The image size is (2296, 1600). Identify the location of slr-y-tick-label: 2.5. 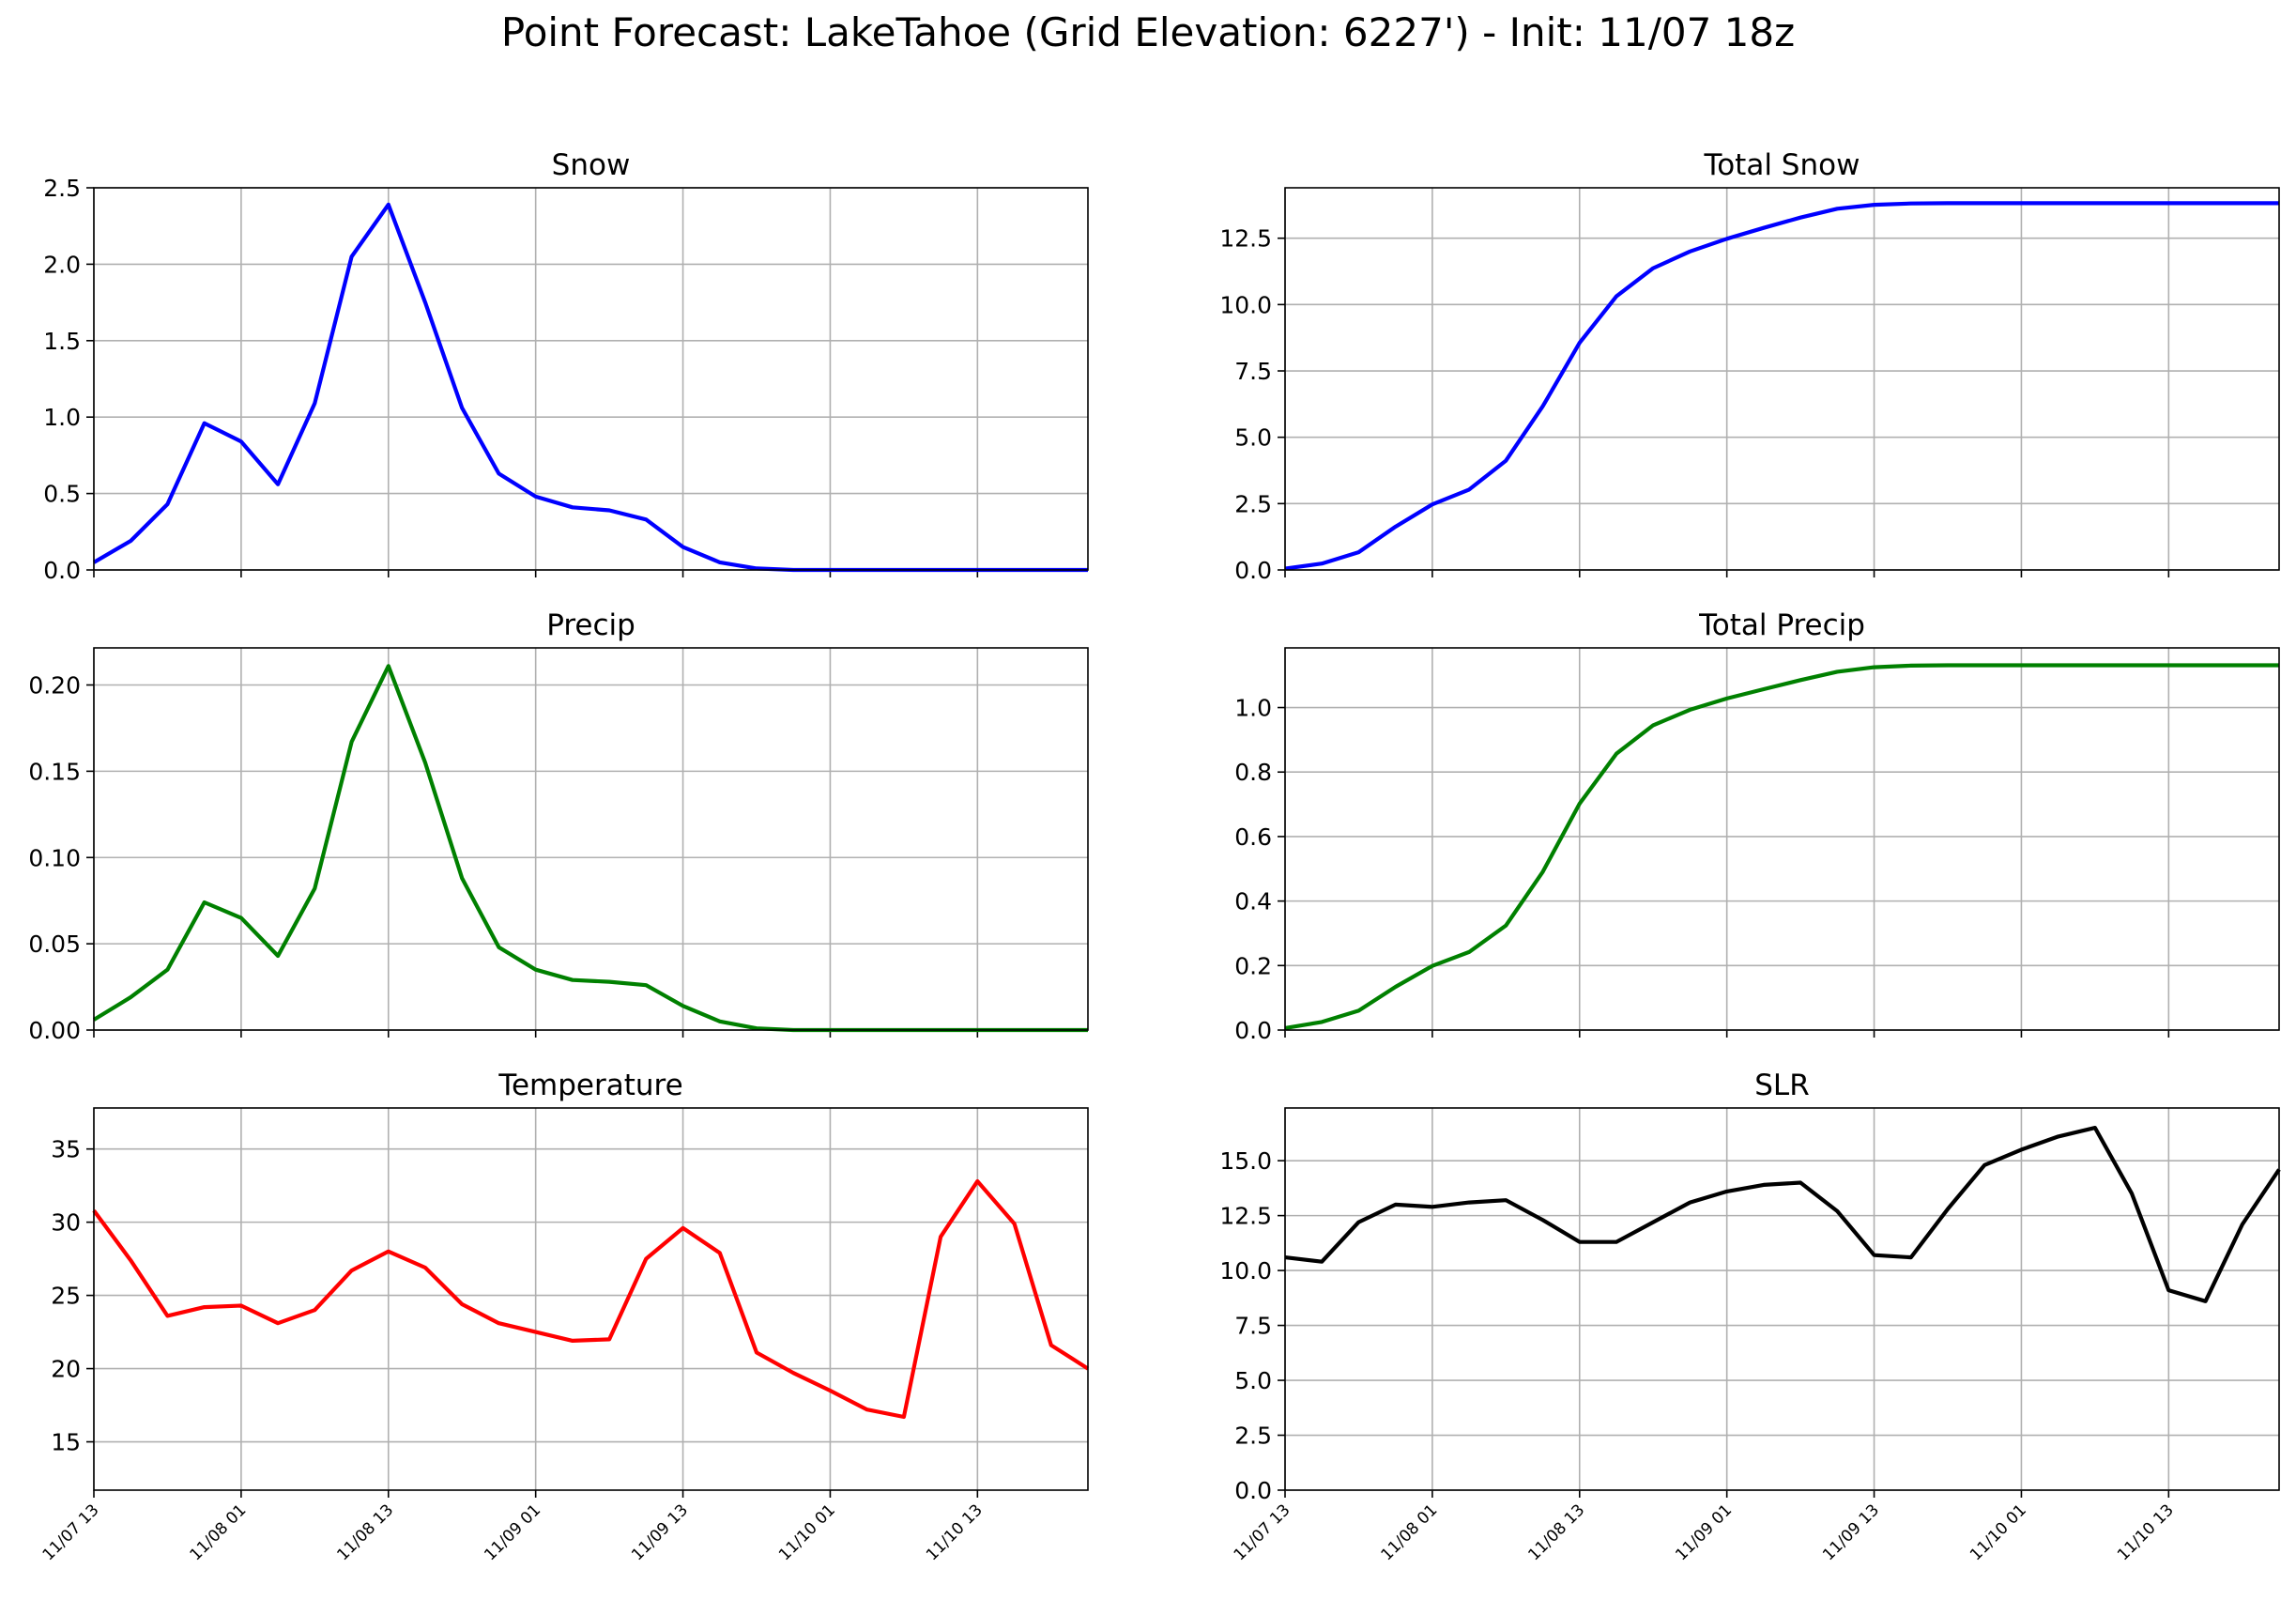
(1253, 1436).